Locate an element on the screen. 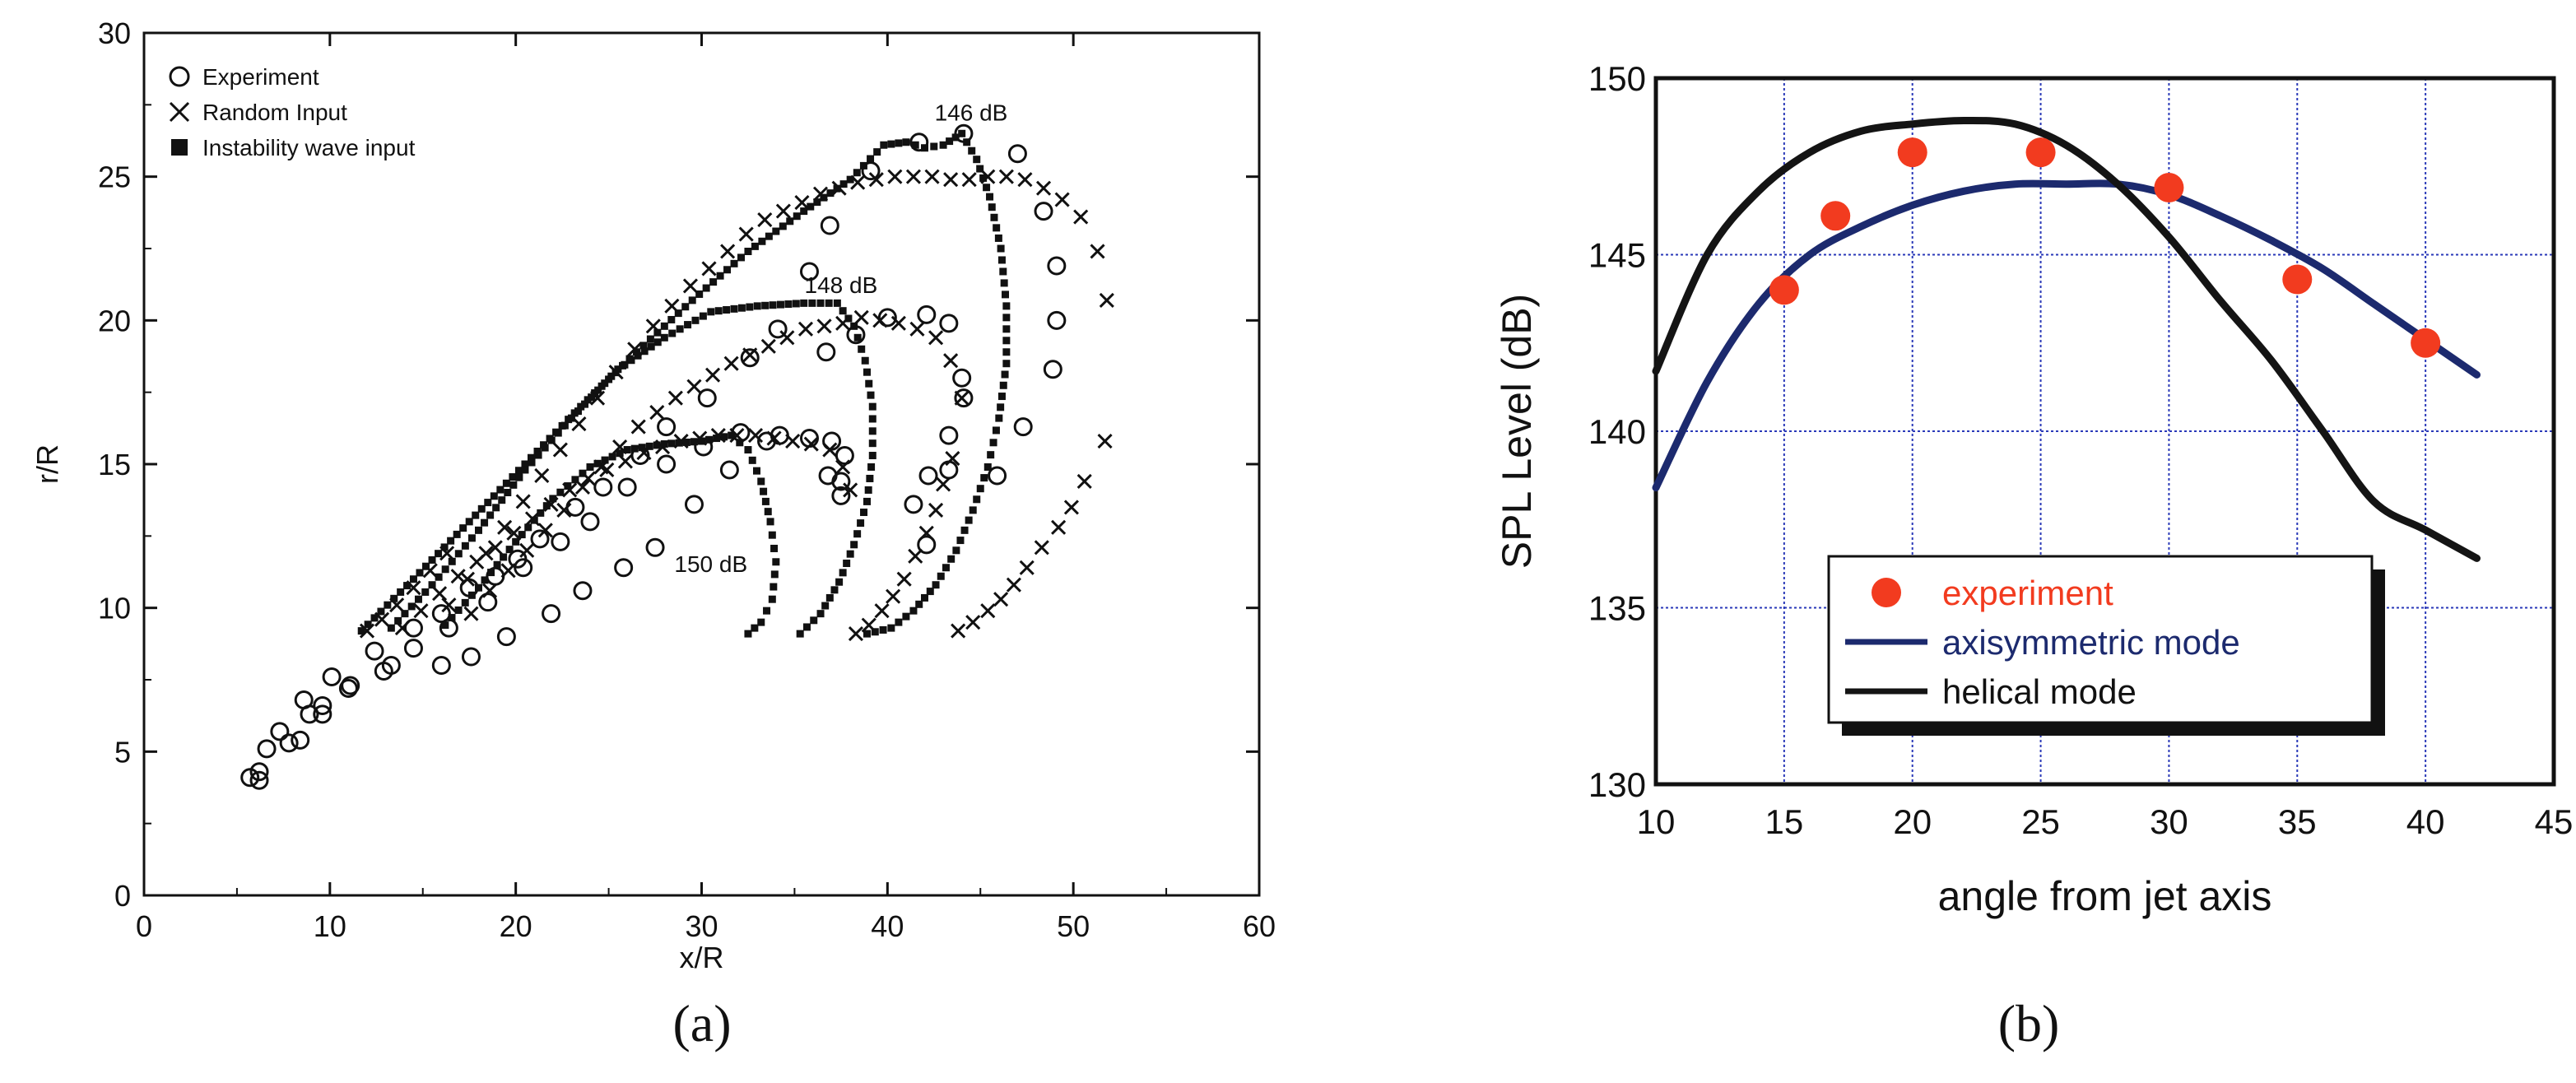 The height and width of the screenshot is (1083, 2576). panel-b-y-axis-label: SPL Level (dB) is located at coordinates (1517, 431).